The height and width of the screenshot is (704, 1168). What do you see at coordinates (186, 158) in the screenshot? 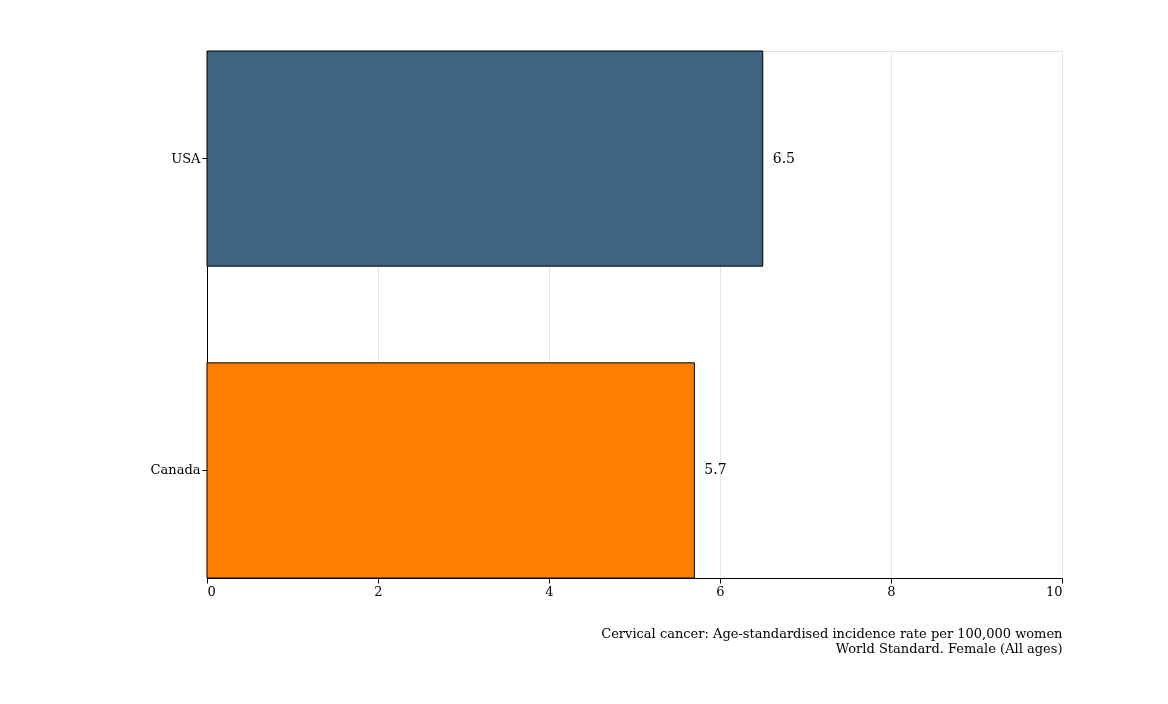
I see `y-tick-label: USA` at bounding box center [186, 158].